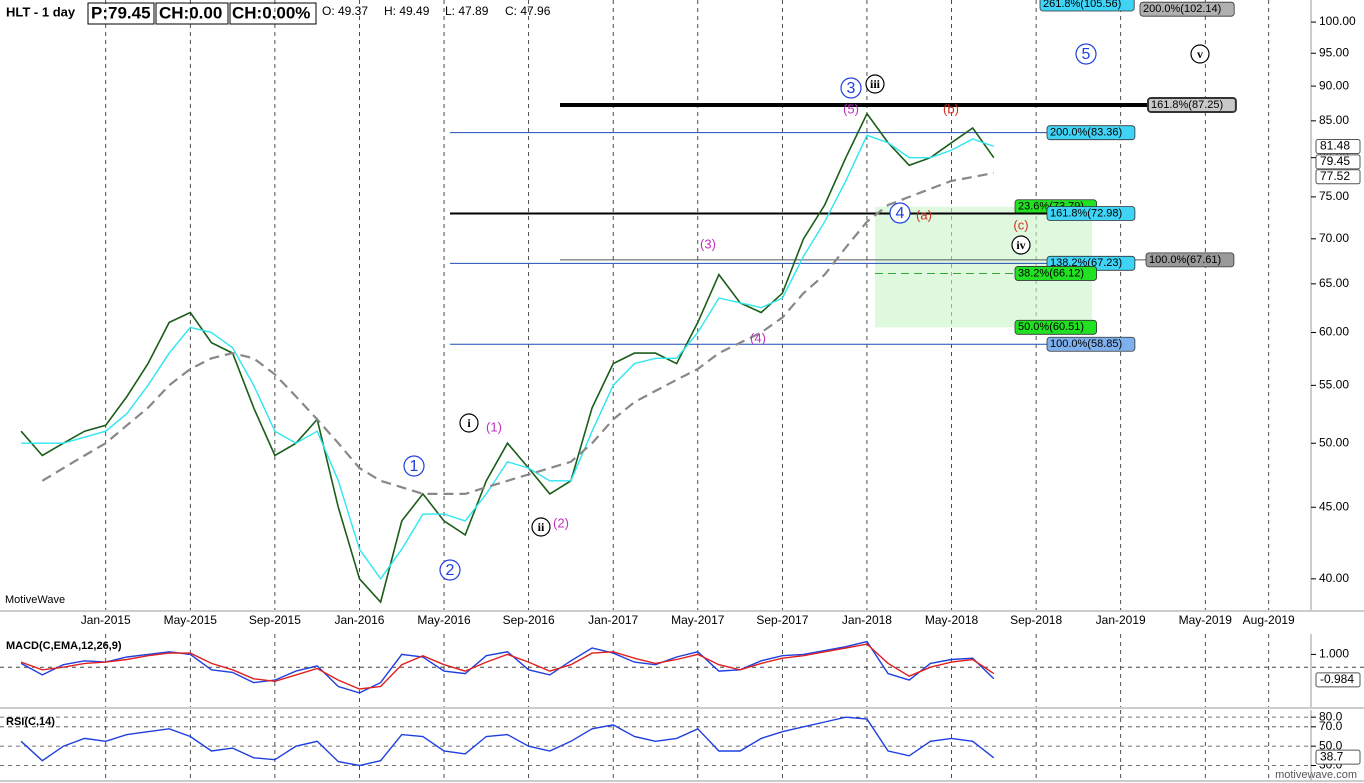 Image resolution: width=1364 pixels, height=783 pixels. I want to click on x-tick-label: Sep-2017, so click(782, 620).